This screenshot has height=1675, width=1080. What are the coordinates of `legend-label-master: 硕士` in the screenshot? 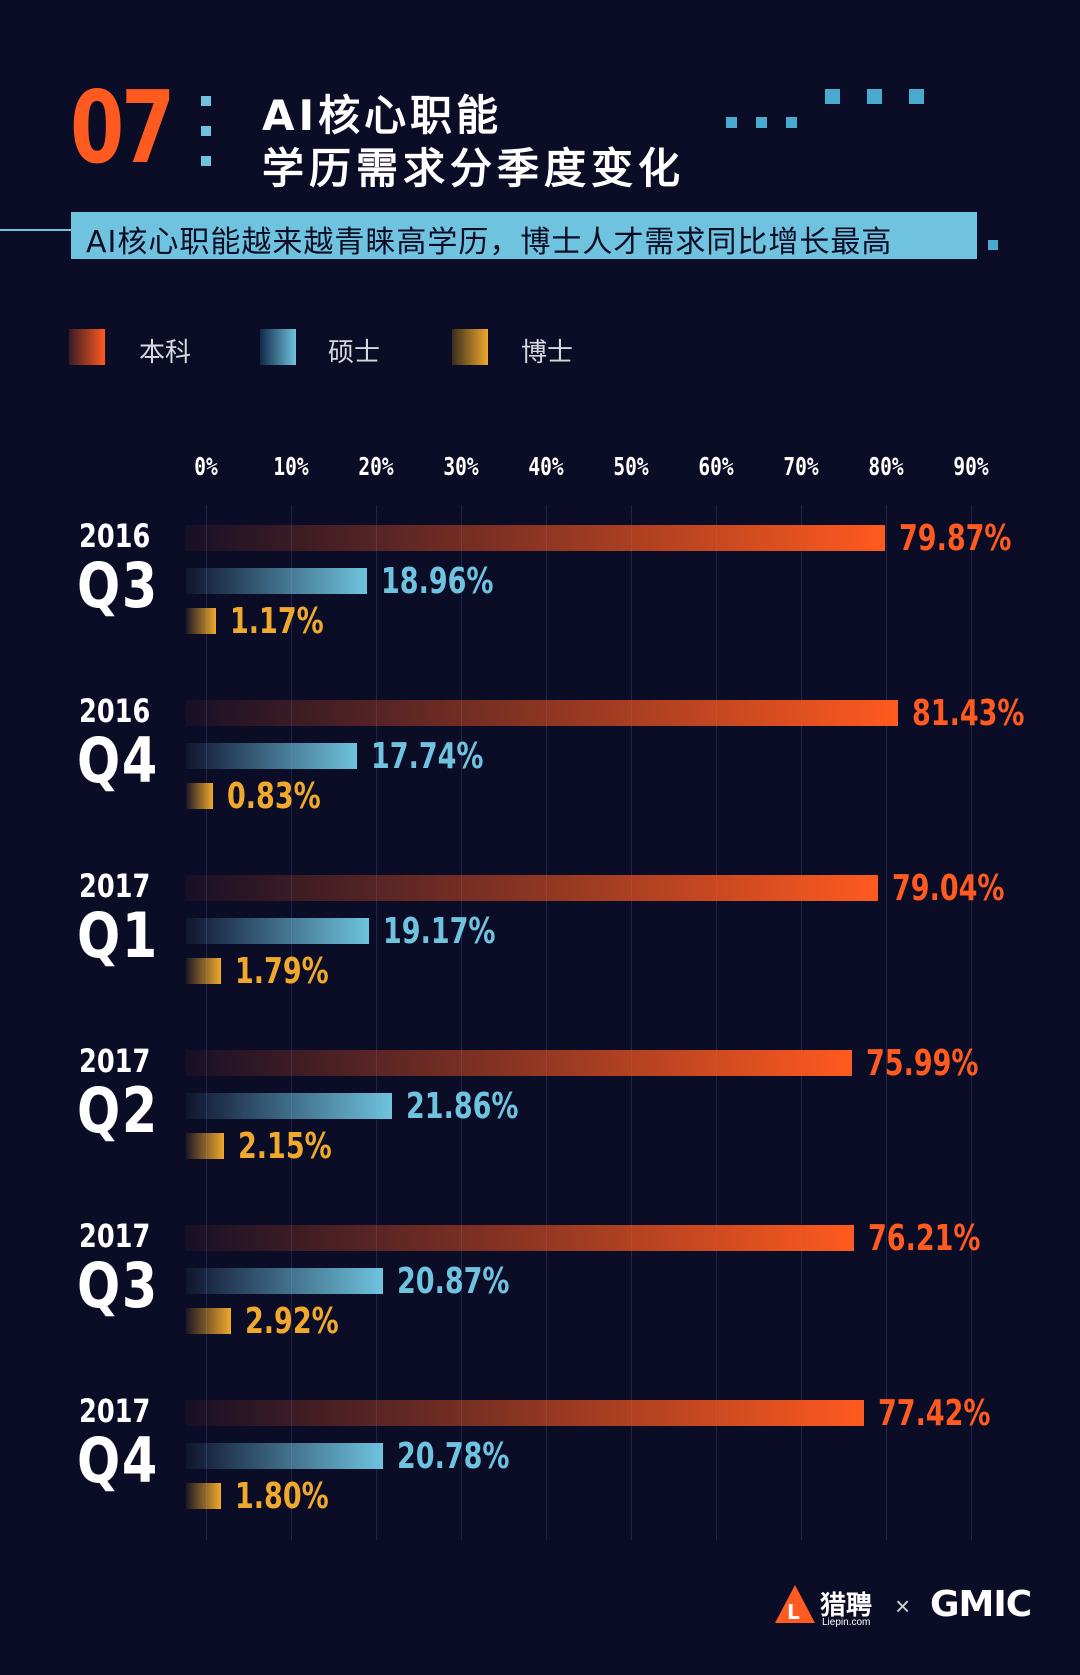 It's located at (354, 353).